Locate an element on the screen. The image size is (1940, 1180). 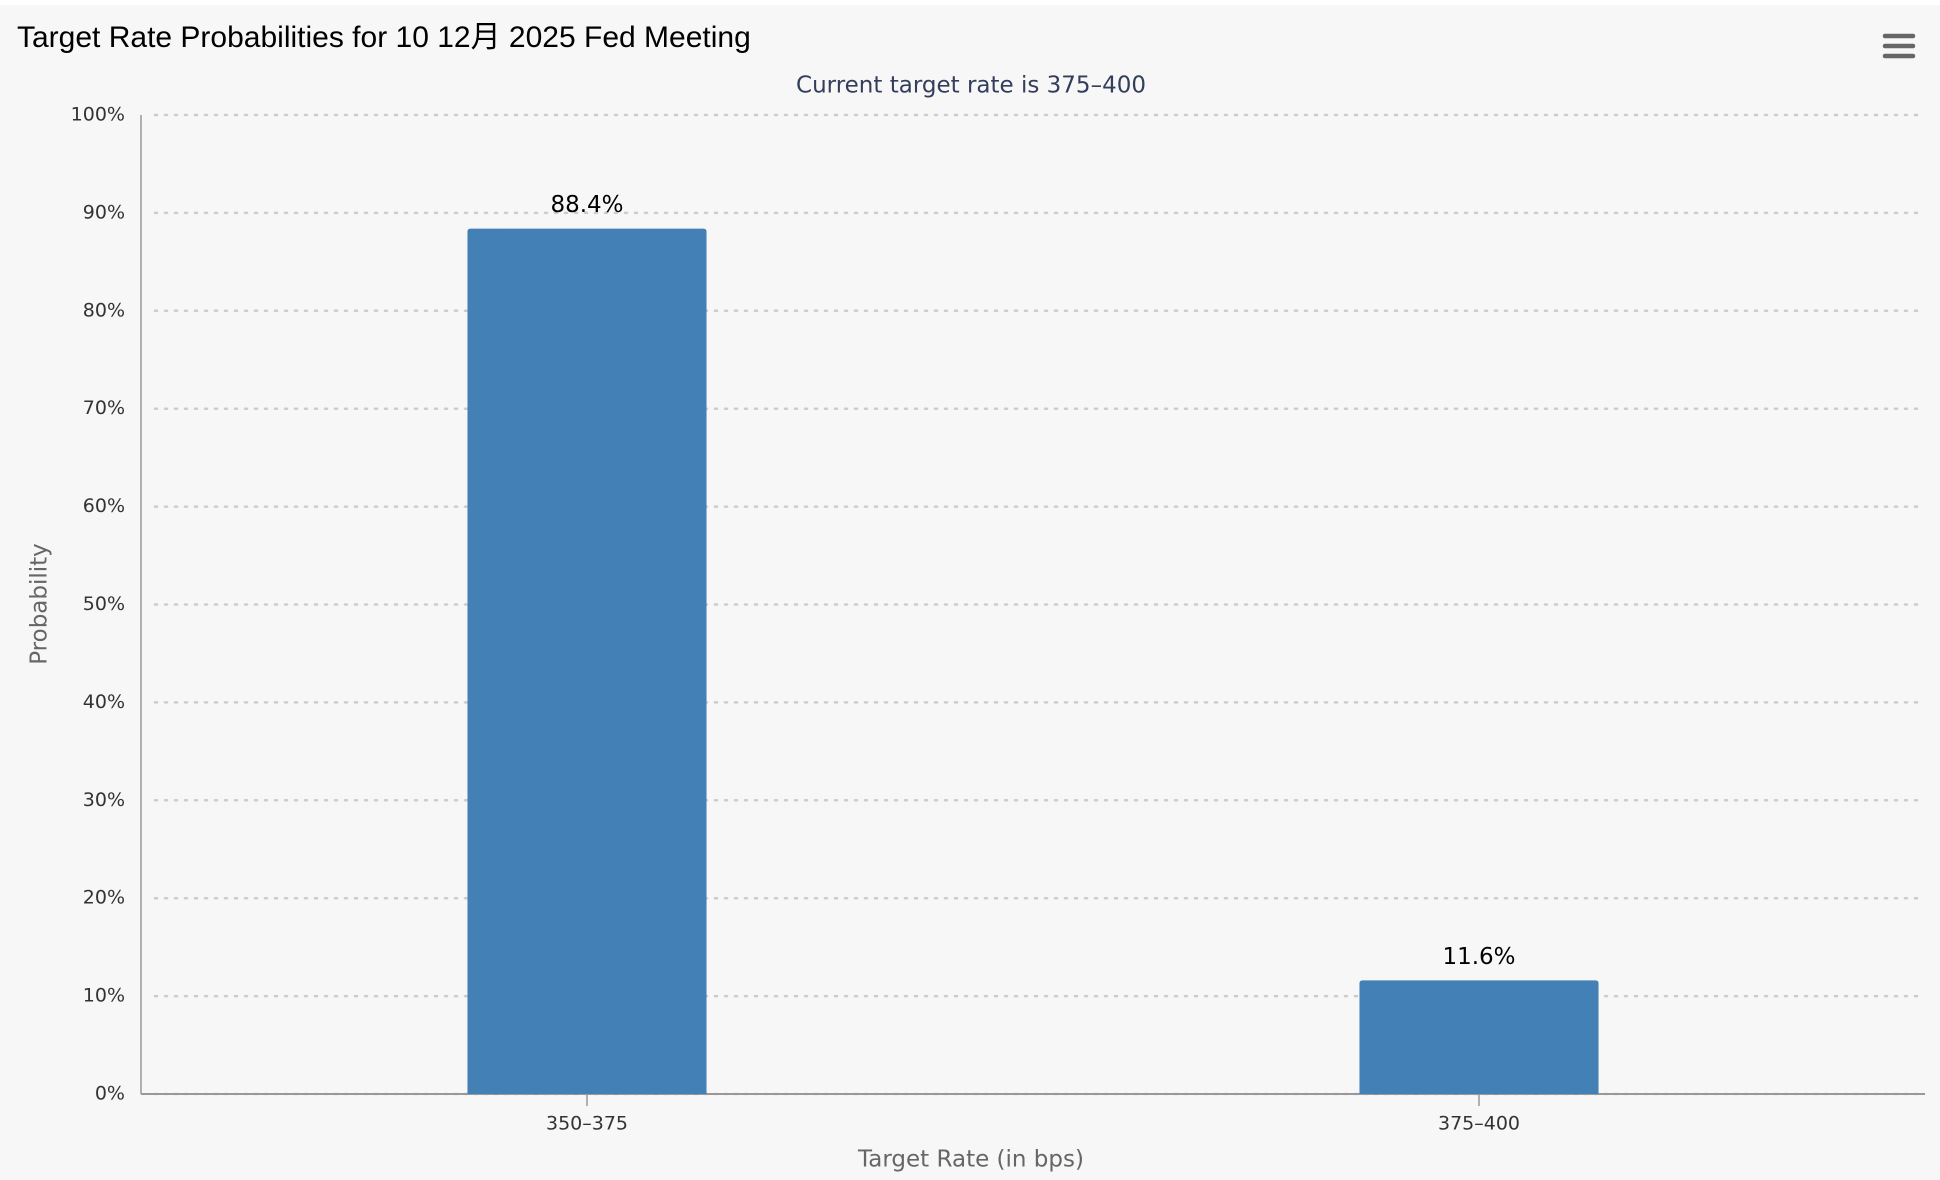
y-tick-label: 80% is located at coordinates (104, 310).